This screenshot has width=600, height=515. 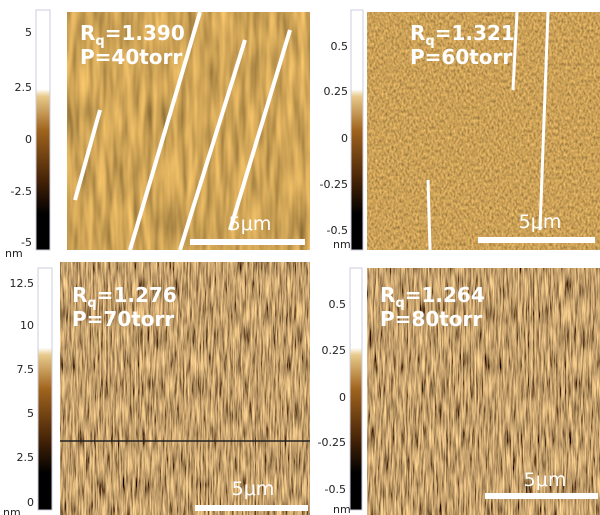 I want to click on roughness-label: Rq=1.264, so click(x=432, y=297).